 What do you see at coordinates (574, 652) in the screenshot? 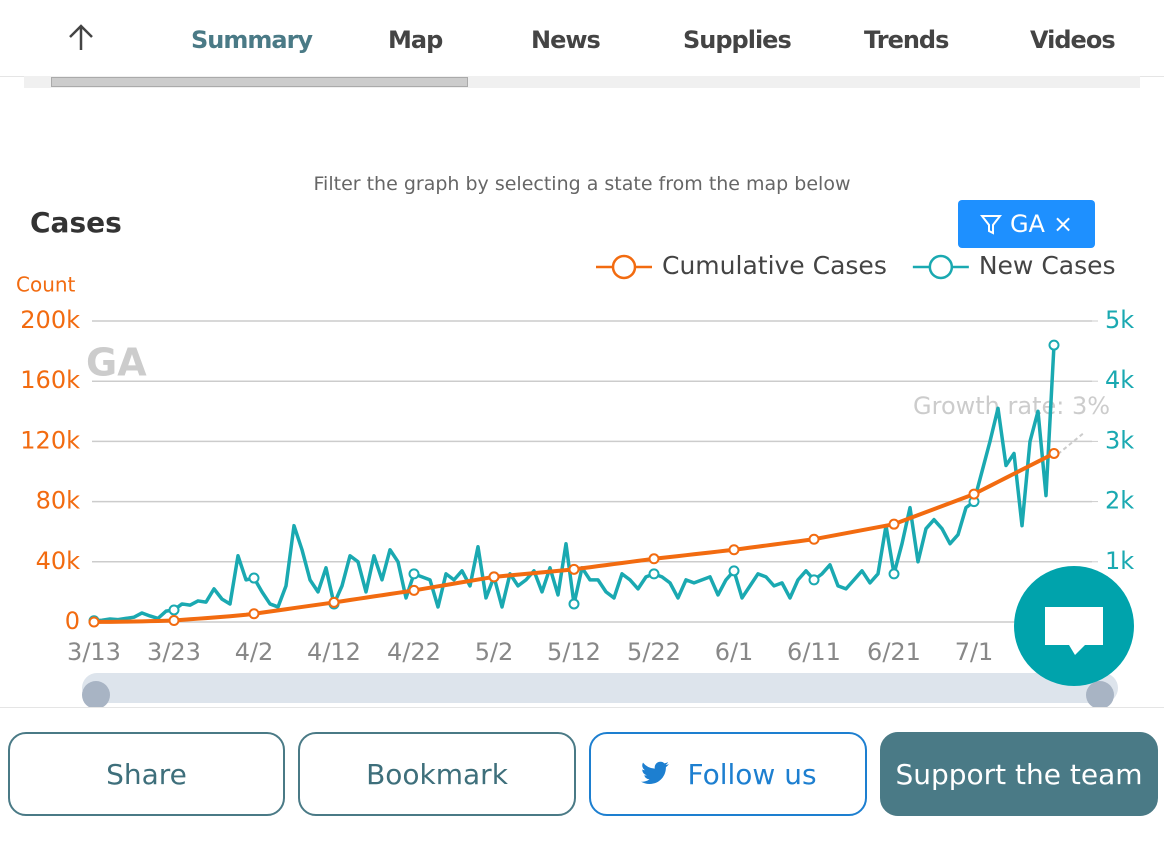
I see `x-tick-label: 5/12` at bounding box center [574, 652].